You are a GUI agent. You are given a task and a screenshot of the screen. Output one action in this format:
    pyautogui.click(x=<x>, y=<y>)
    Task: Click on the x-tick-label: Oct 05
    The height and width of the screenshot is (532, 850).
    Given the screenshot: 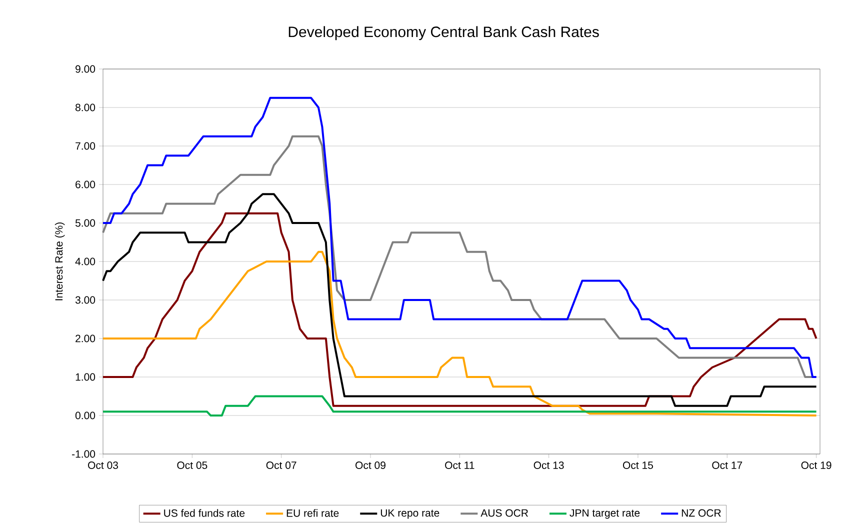 What is the action you would take?
    pyautogui.click(x=192, y=465)
    